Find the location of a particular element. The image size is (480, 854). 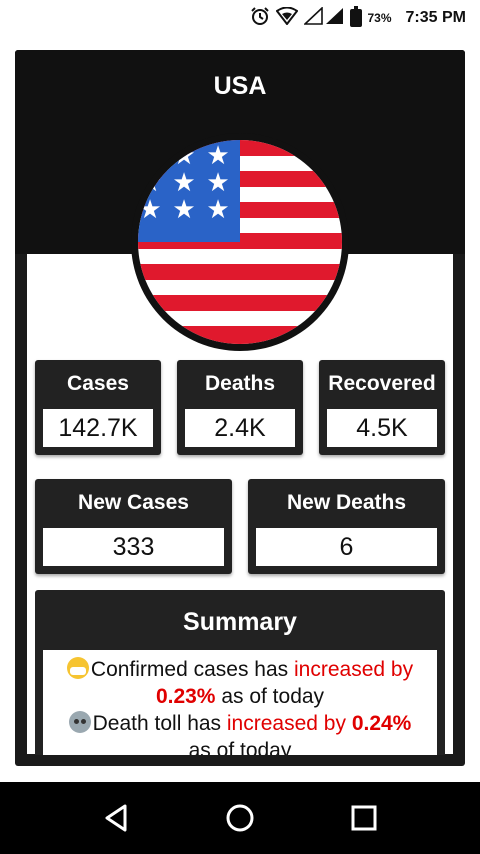

deaths-label: Deaths is located at coordinates (240, 383).